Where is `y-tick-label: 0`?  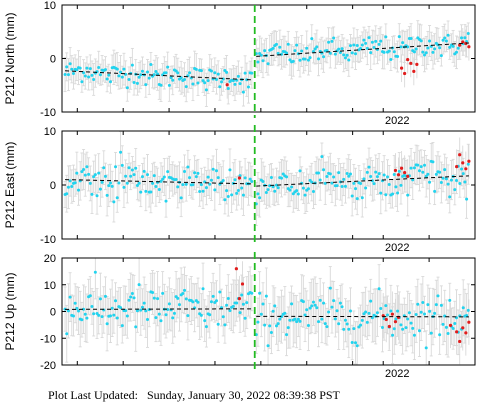
y-tick-label: 0 is located at coordinates (53, 60).